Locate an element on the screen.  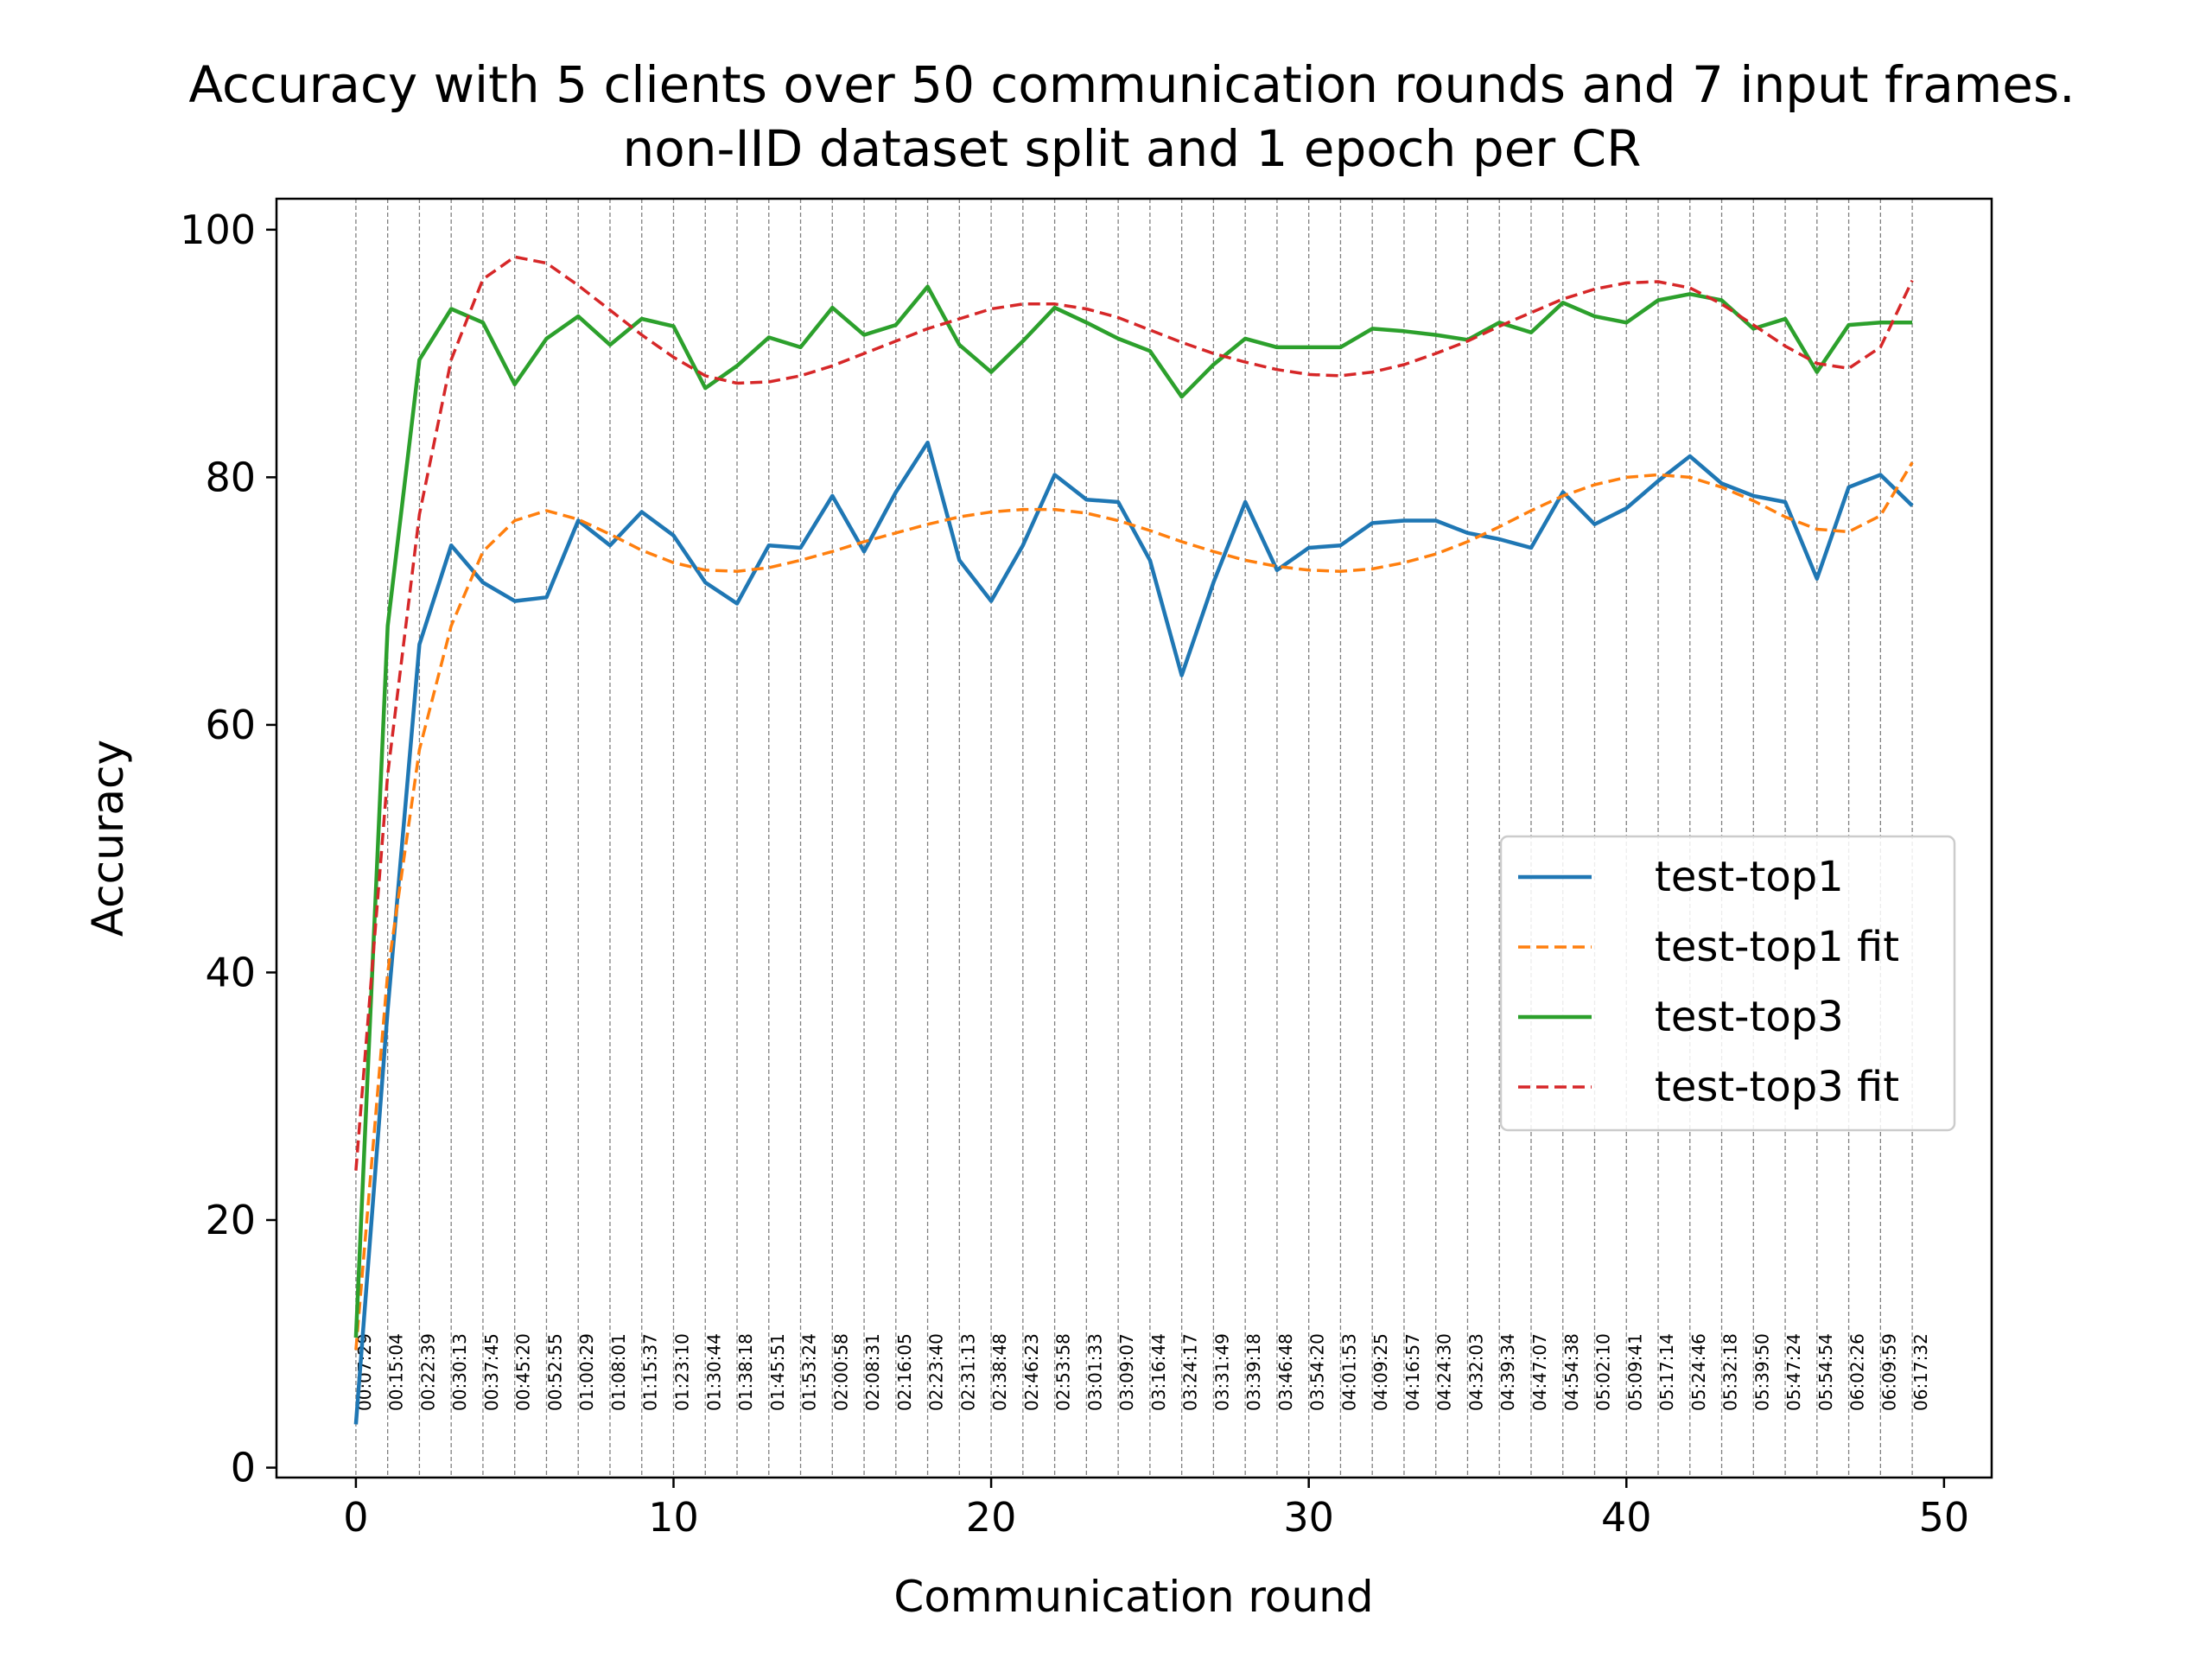
round-time-label: 04:24:30 is located at coordinates (1444, 1372).